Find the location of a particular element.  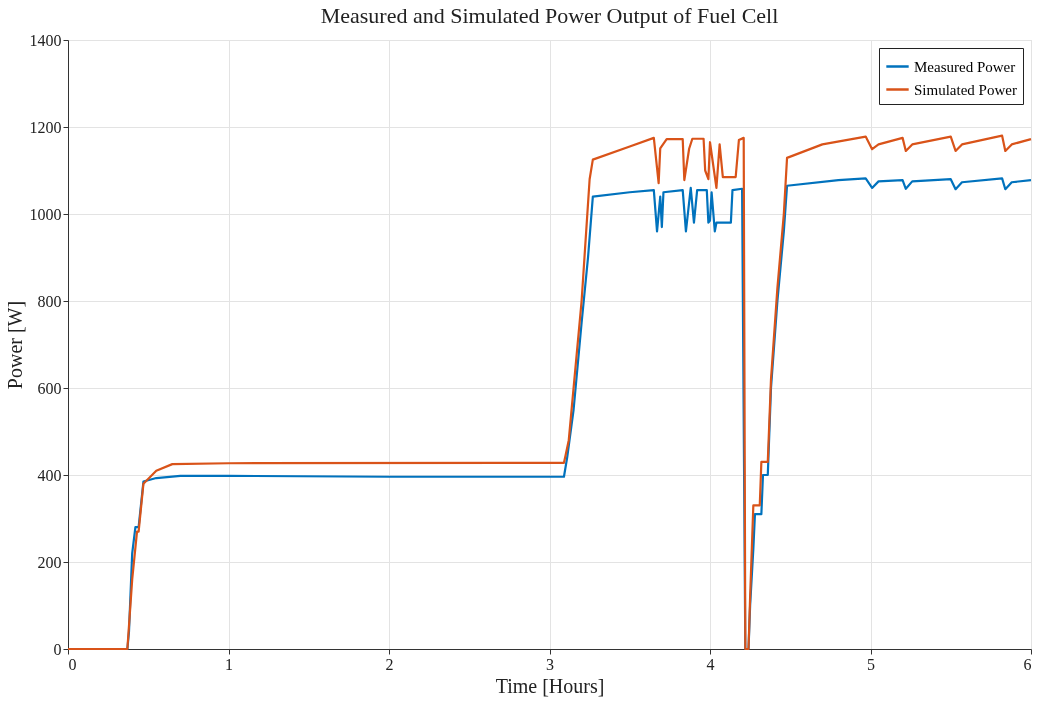

x-tick-label: 3 is located at coordinates (550, 664).